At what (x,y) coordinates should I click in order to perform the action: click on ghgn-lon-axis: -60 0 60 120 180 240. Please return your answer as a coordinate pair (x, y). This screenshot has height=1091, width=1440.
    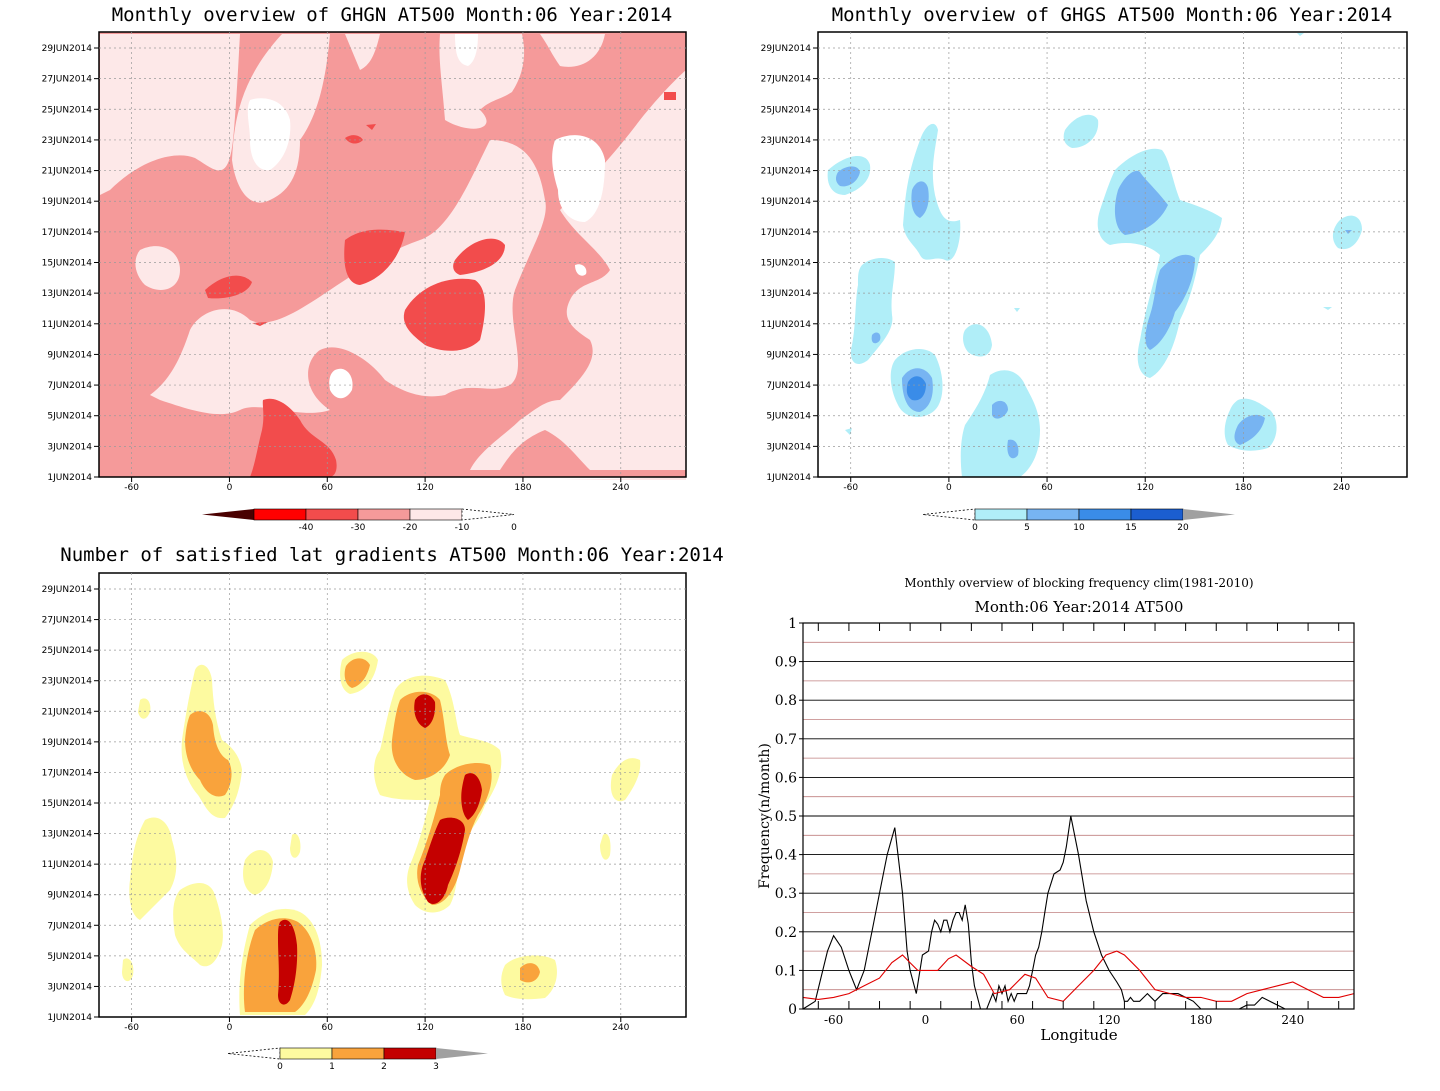
    Looking at the image, I should click on (377, 485).